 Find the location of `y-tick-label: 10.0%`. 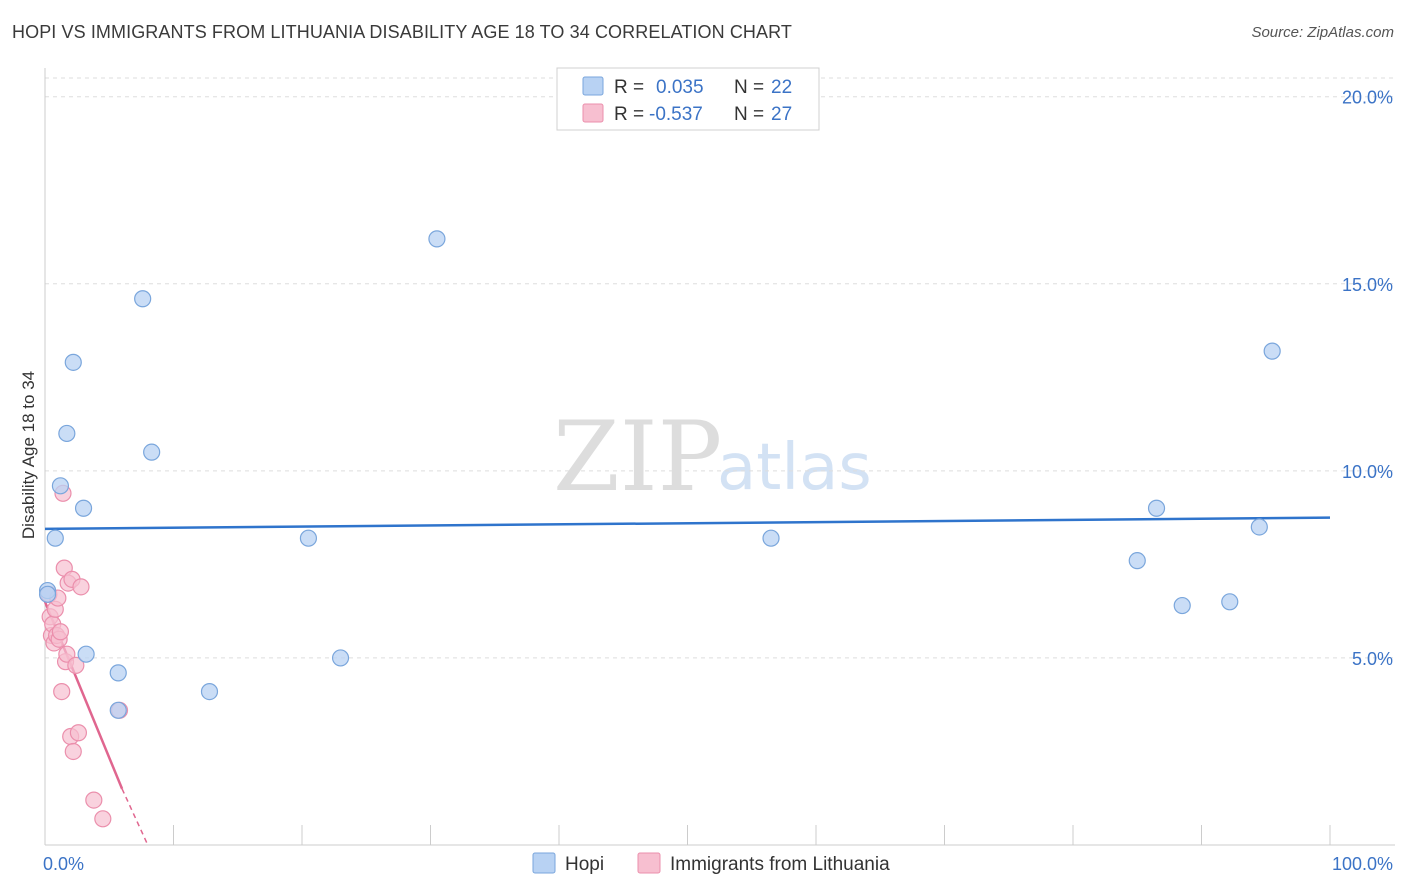

y-tick-label: 10.0% is located at coordinates (1367, 472).